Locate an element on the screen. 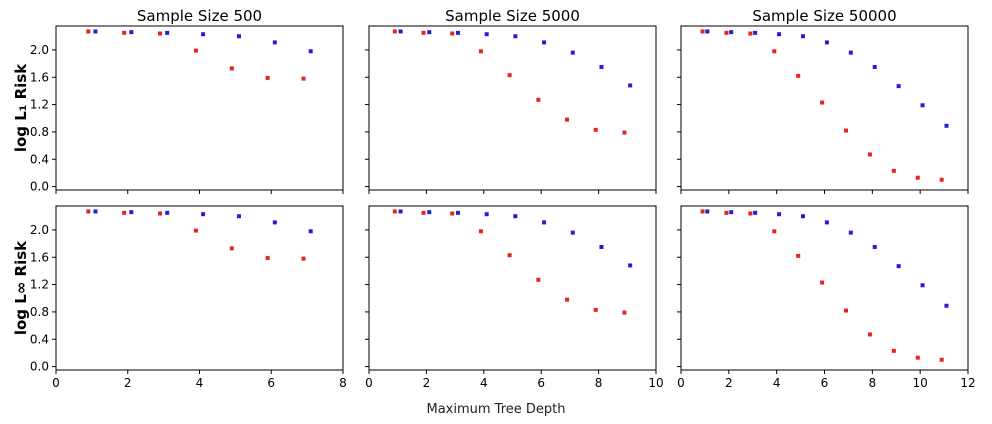 The image size is (992, 424). x-tick-label: 12 is located at coordinates (967, 383).